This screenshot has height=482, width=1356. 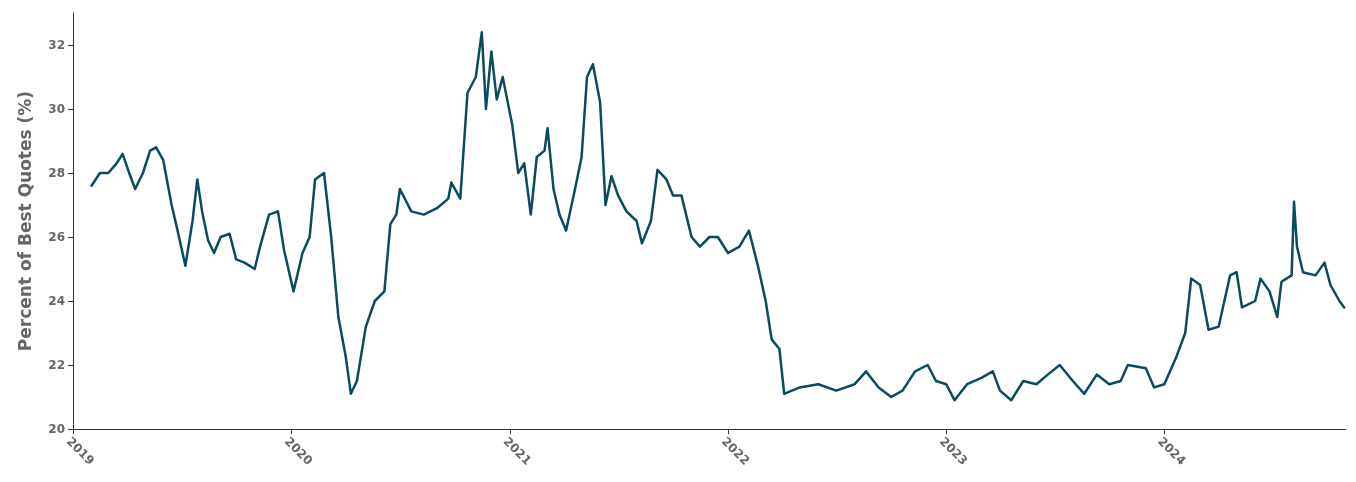 I want to click on y-tick-label: 24, so click(x=56, y=301).